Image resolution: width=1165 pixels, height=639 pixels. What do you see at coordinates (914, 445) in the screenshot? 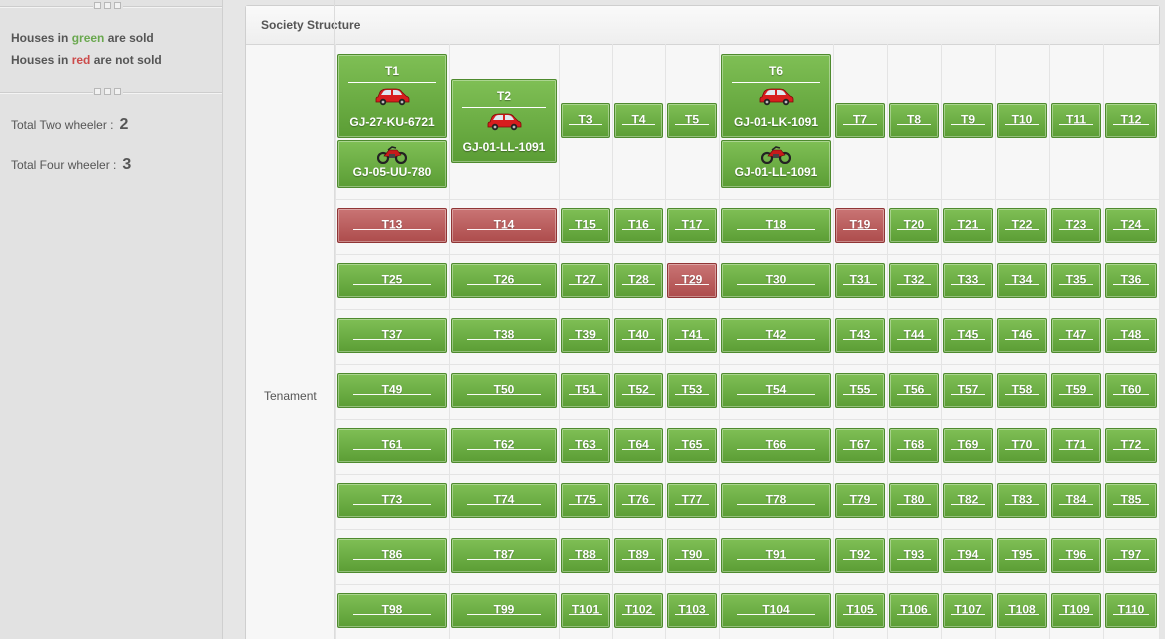
I see `tenament-tile-t68: T68` at bounding box center [914, 445].